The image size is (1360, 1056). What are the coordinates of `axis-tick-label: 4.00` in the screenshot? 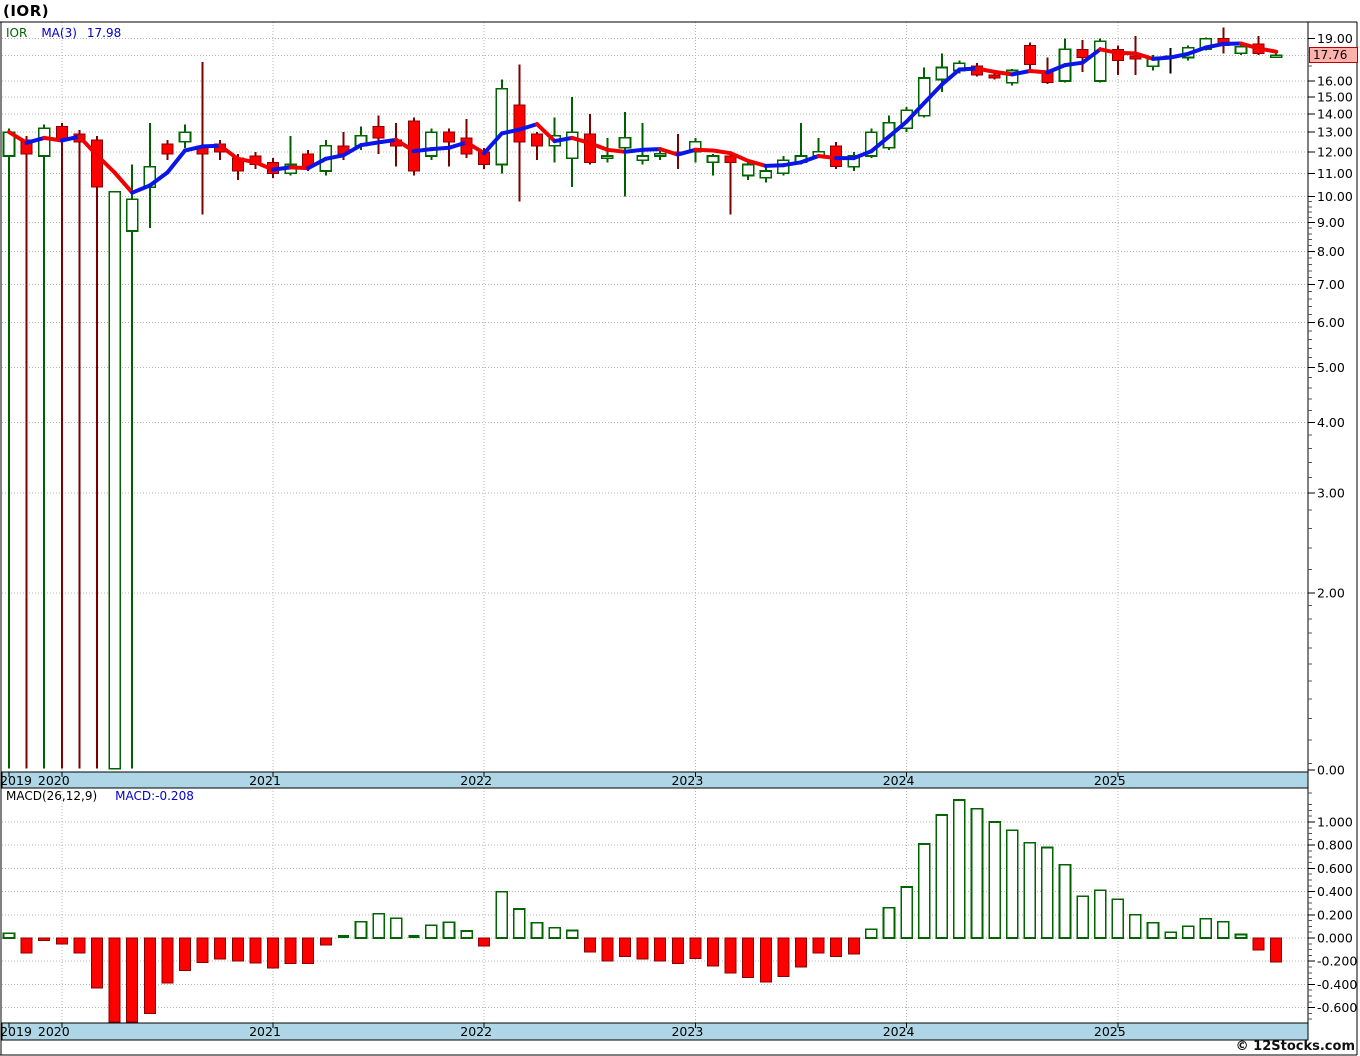 It's located at (1331, 422).